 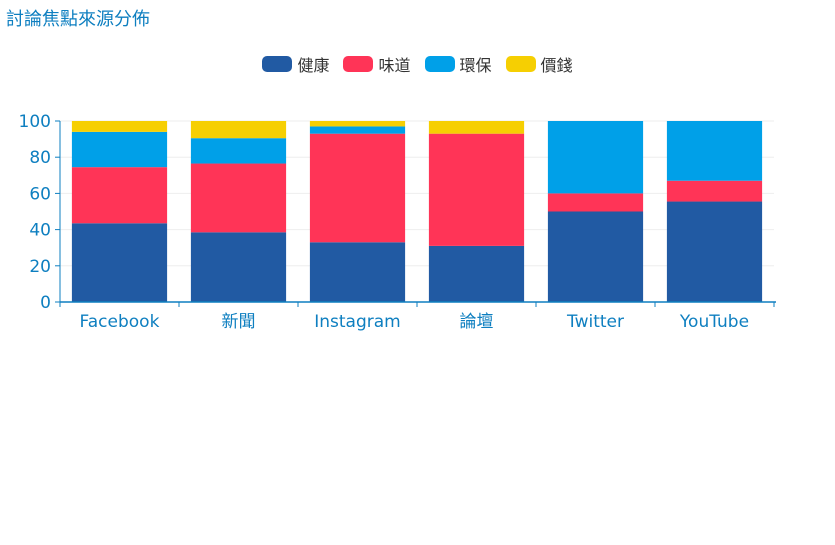 What do you see at coordinates (556, 65) in the screenshot?
I see `legend-label-price: 價錢` at bounding box center [556, 65].